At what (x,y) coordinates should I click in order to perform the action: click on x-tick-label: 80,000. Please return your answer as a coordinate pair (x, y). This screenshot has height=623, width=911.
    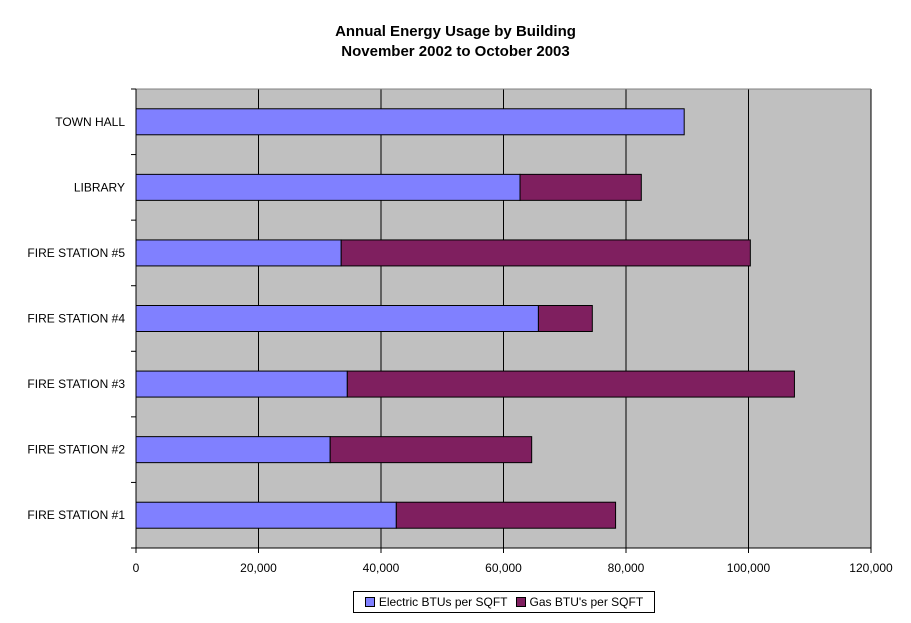
    Looking at the image, I should click on (626, 568).